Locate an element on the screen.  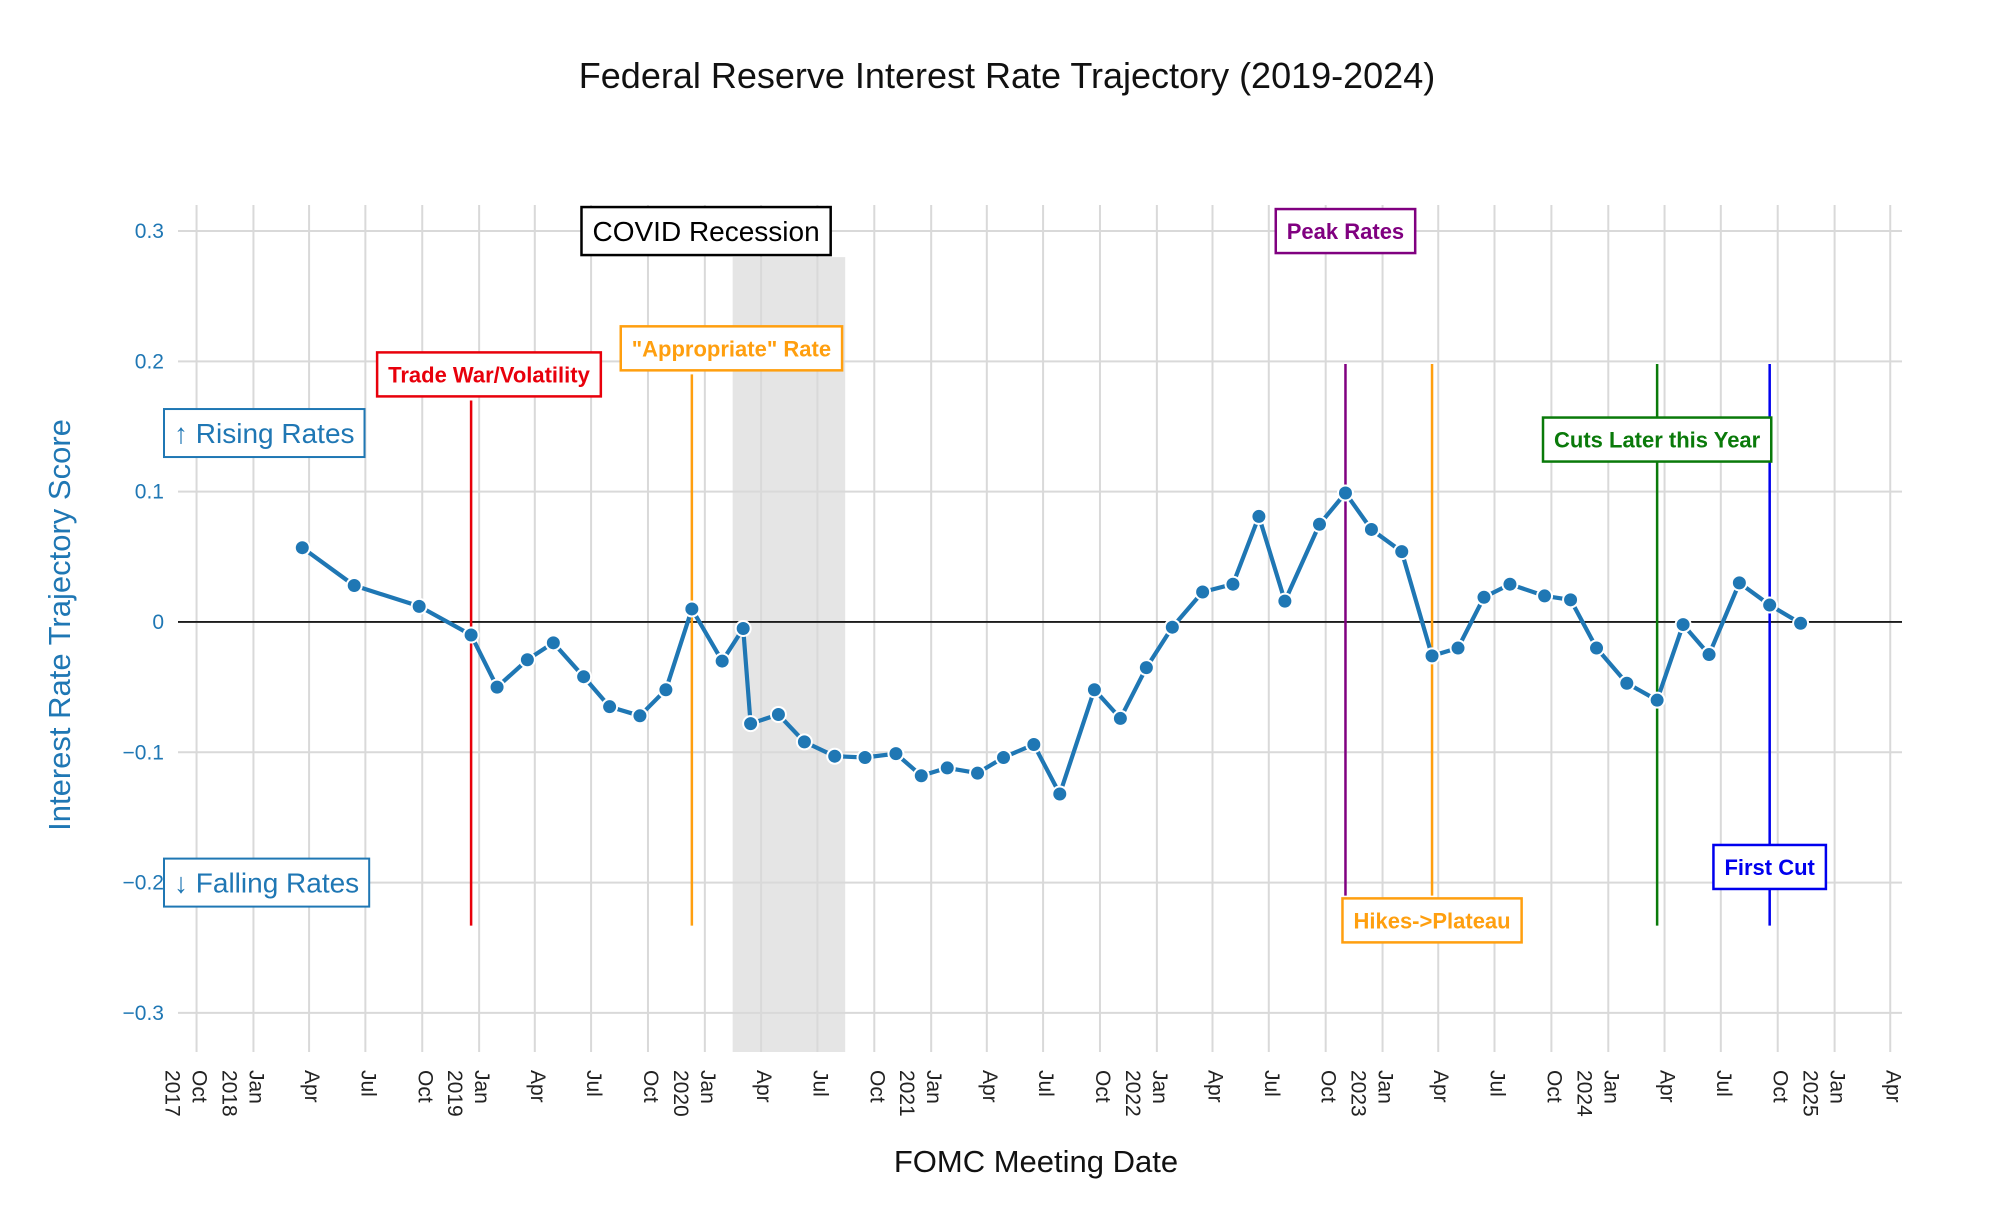
covid-recession-label: COVID Recession is located at coordinates (705, 231).